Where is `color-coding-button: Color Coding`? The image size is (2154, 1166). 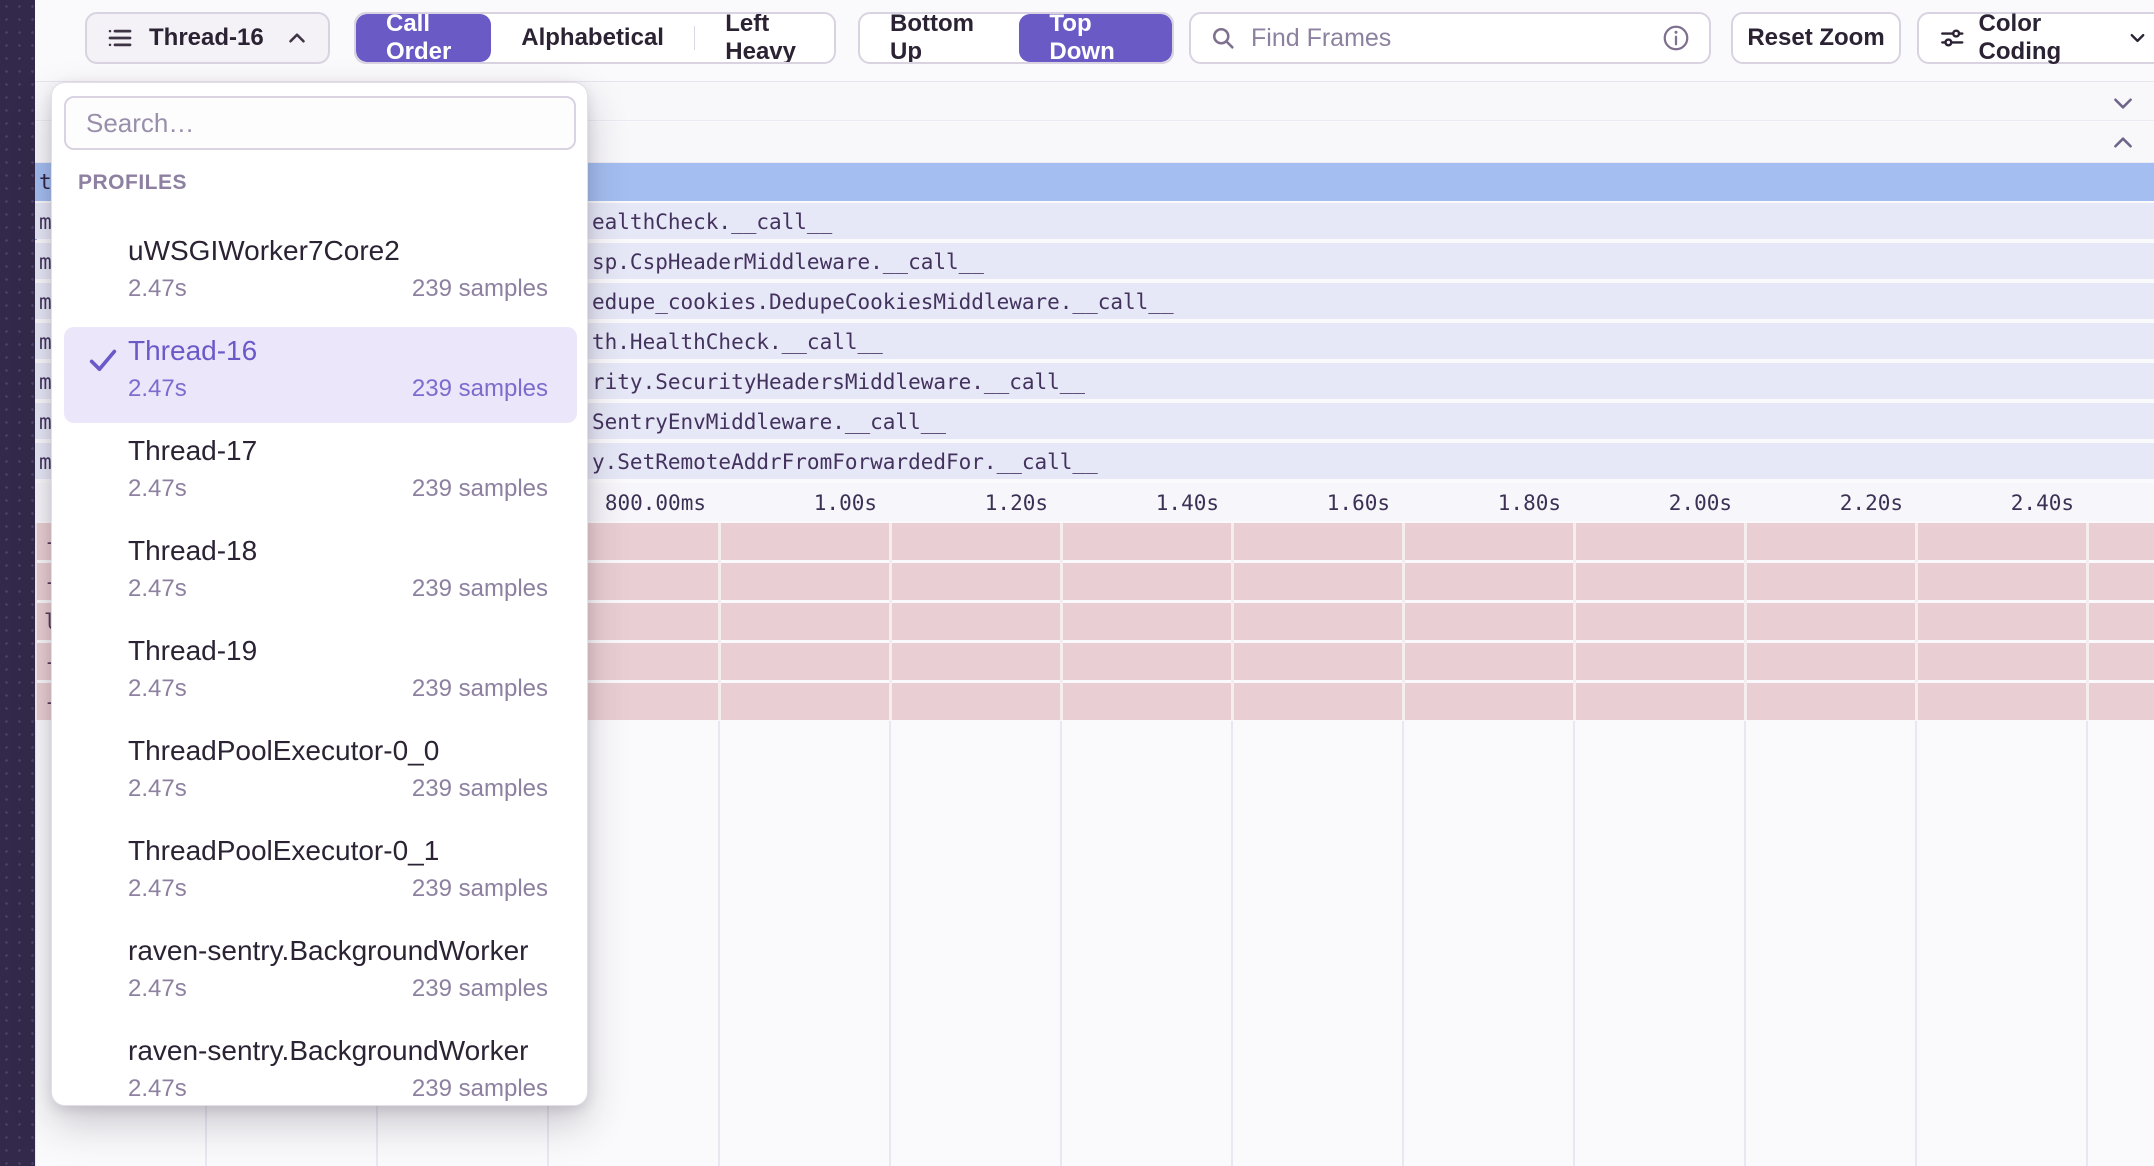 color-coding-button: Color Coding is located at coordinates (2035, 37).